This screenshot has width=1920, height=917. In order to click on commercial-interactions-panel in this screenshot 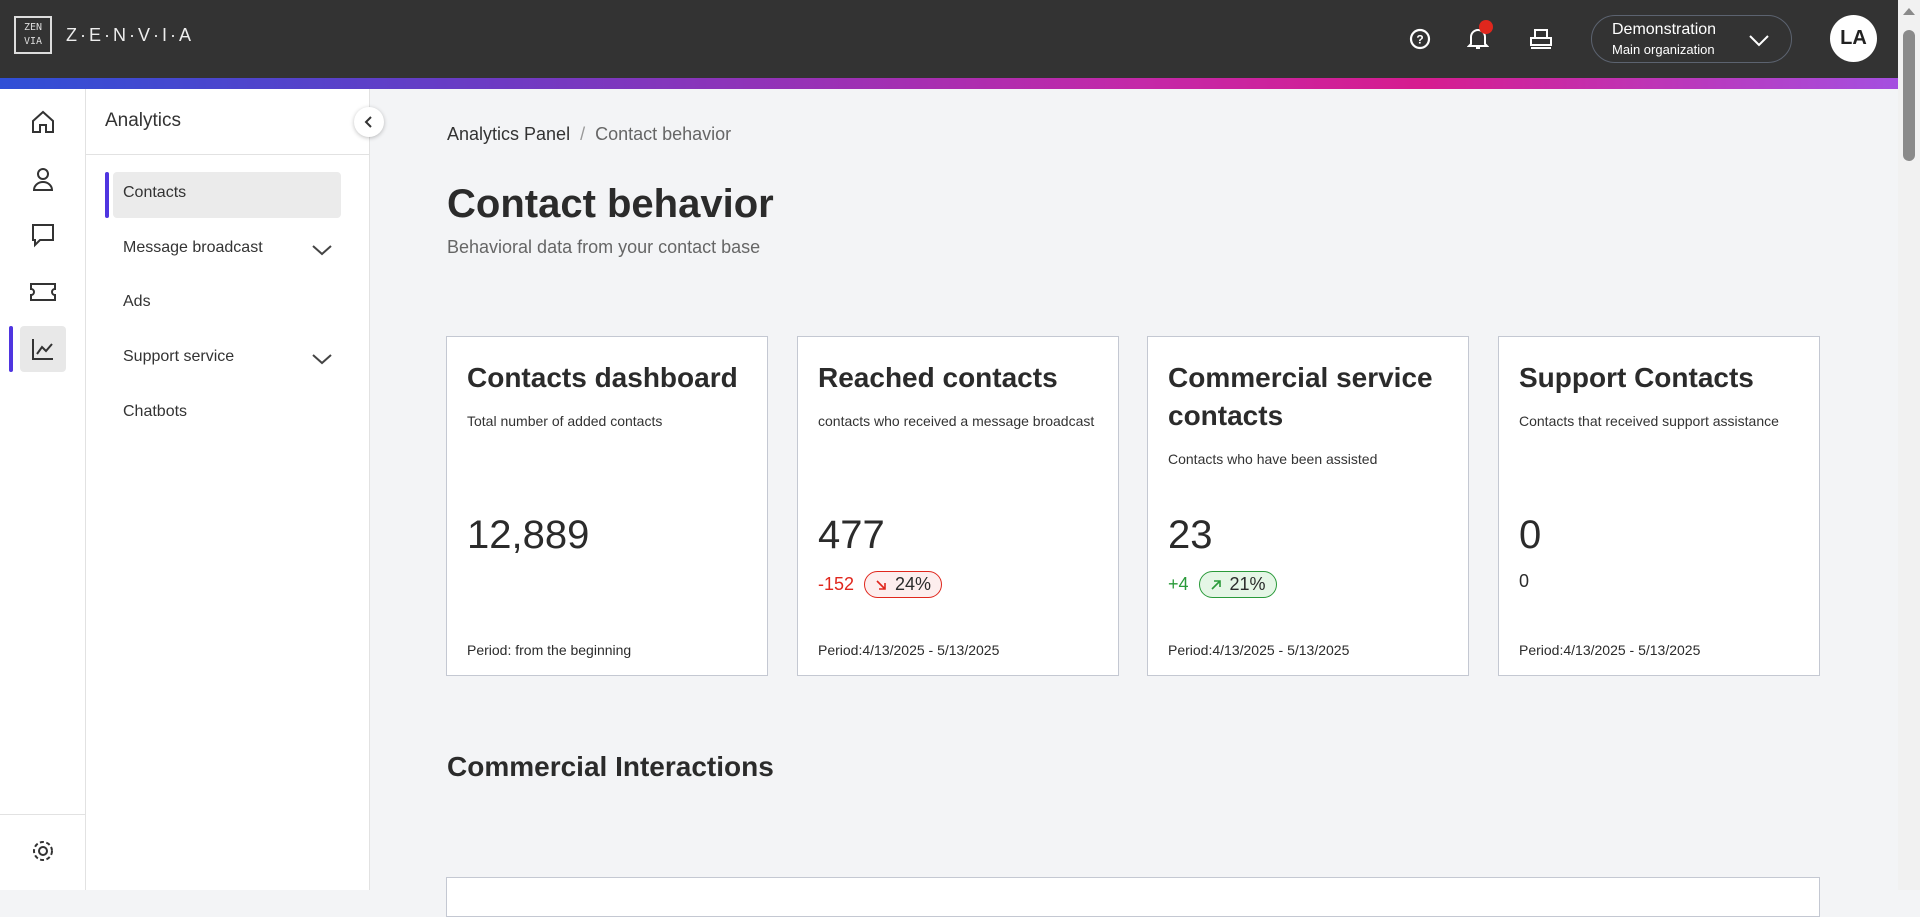, I will do `click(1133, 897)`.